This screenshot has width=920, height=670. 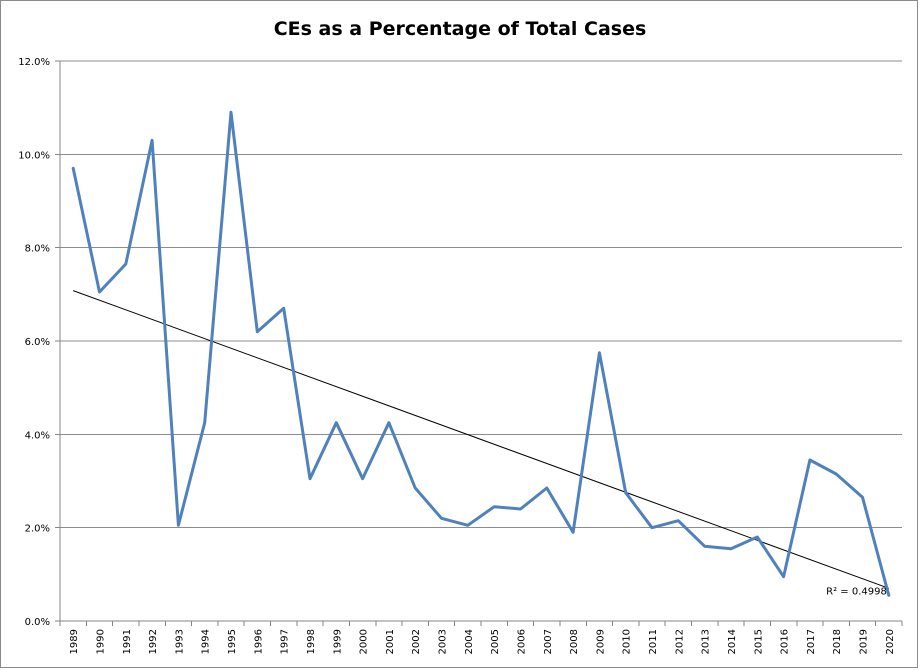 What do you see at coordinates (811, 641) in the screenshot?
I see `x-tick-label: 2017` at bounding box center [811, 641].